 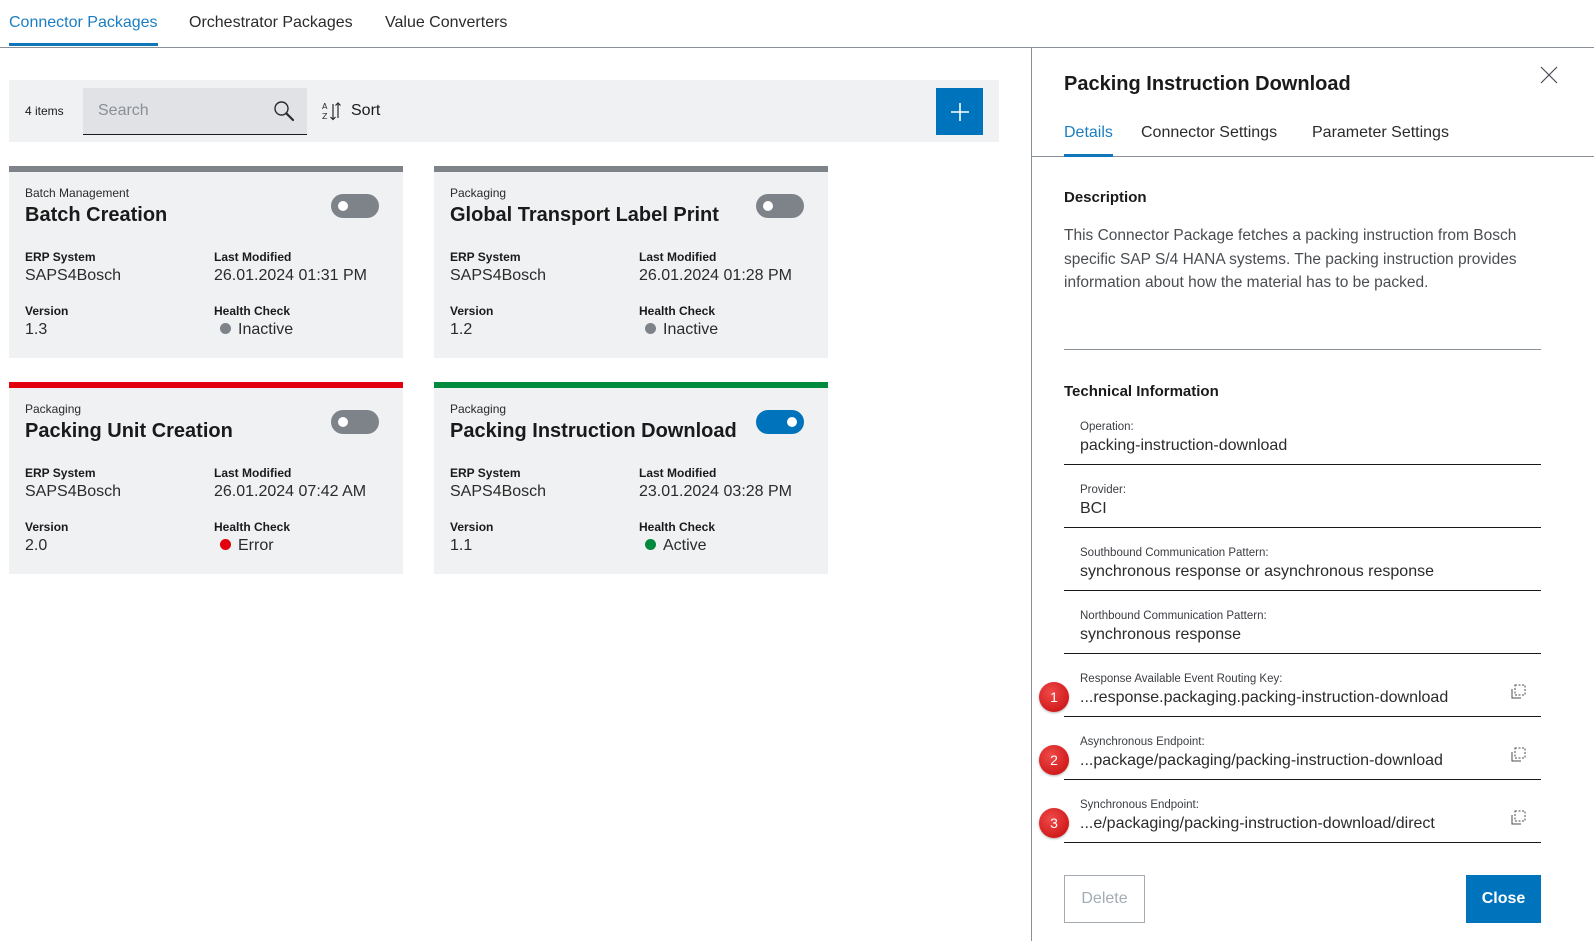 I want to click on description-heading: Description, so click(x=1105, y=197).